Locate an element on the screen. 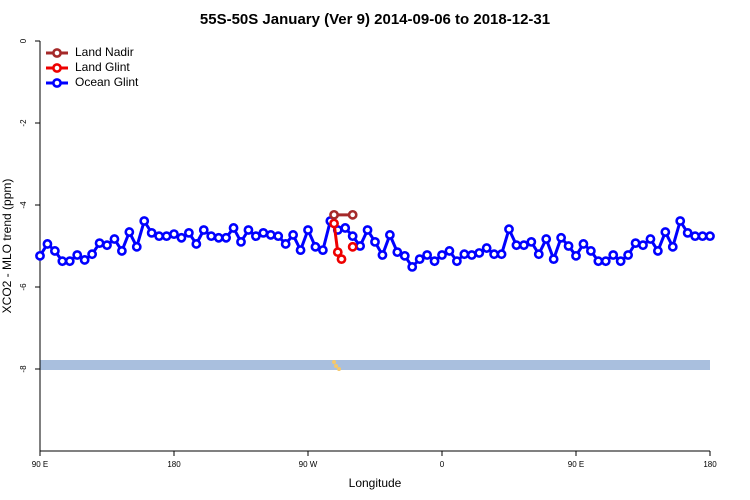  surface-strip is located at coordinates (375, 365).